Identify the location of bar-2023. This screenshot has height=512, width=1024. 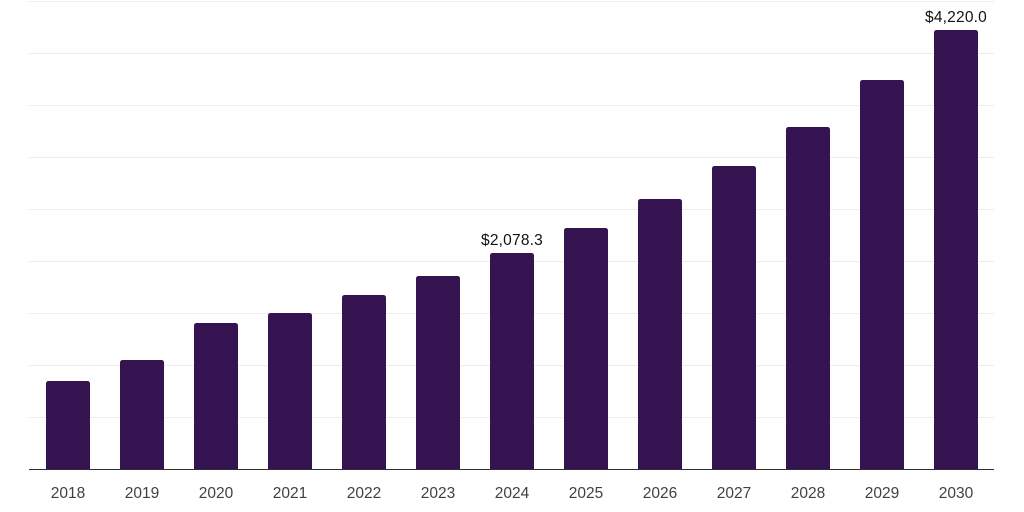
(438, 372).